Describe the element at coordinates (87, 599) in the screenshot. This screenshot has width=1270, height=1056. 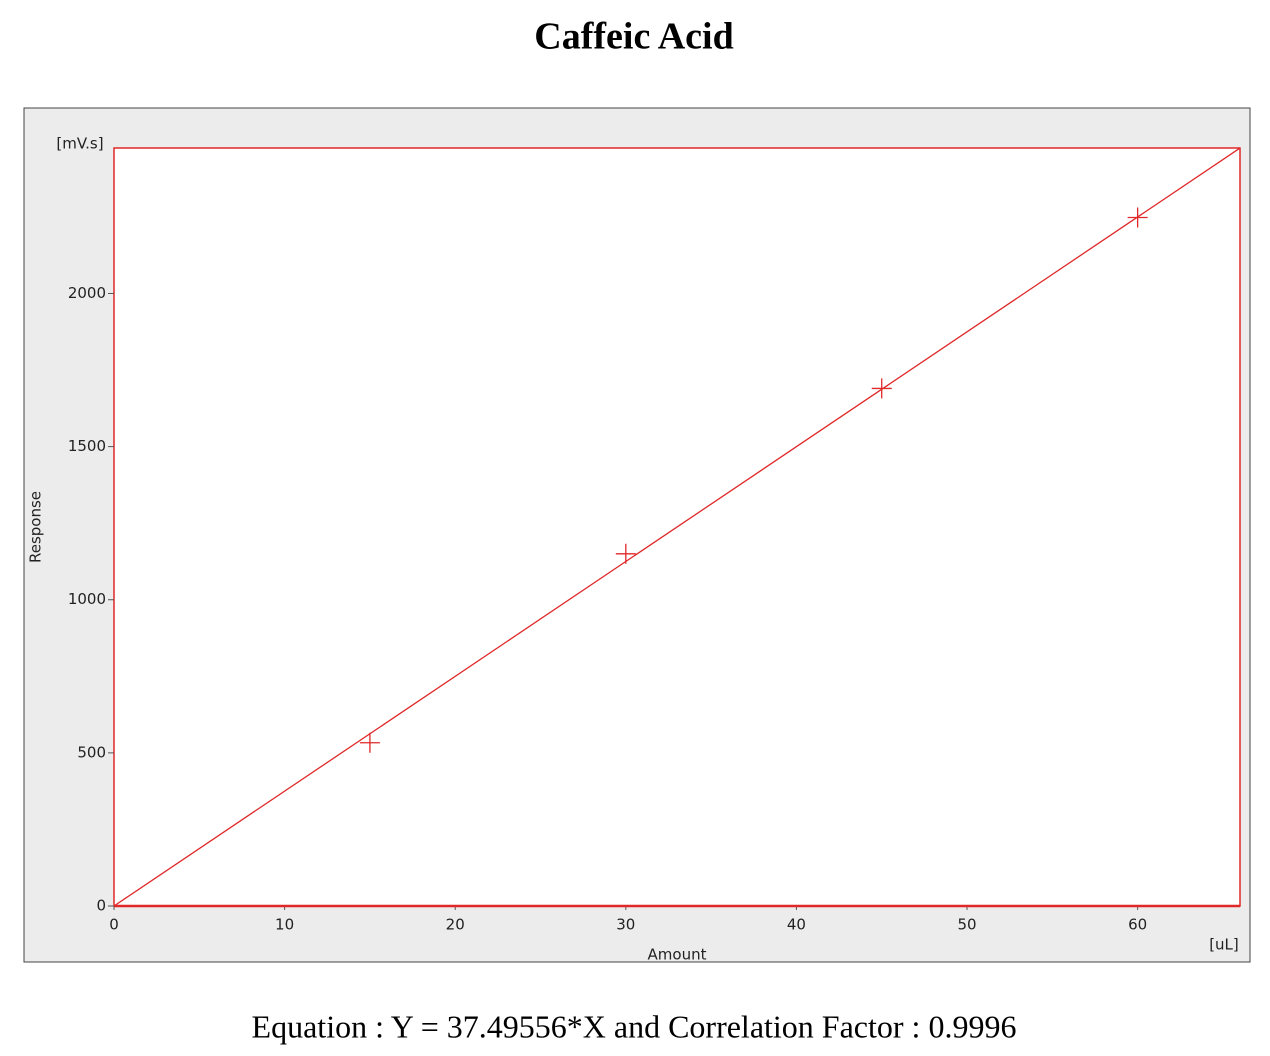
I see `y-tick-label: 1000` at that location.